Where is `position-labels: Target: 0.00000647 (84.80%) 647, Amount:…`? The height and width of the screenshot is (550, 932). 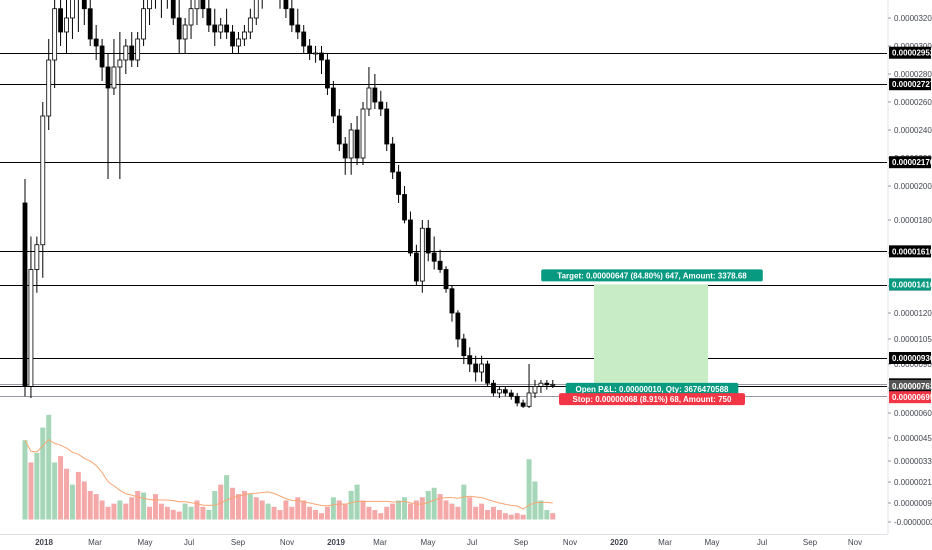 position-labels: Target: 0.00000647 (84.80%) 647, Amount:… is located at coordinates (652, 337).